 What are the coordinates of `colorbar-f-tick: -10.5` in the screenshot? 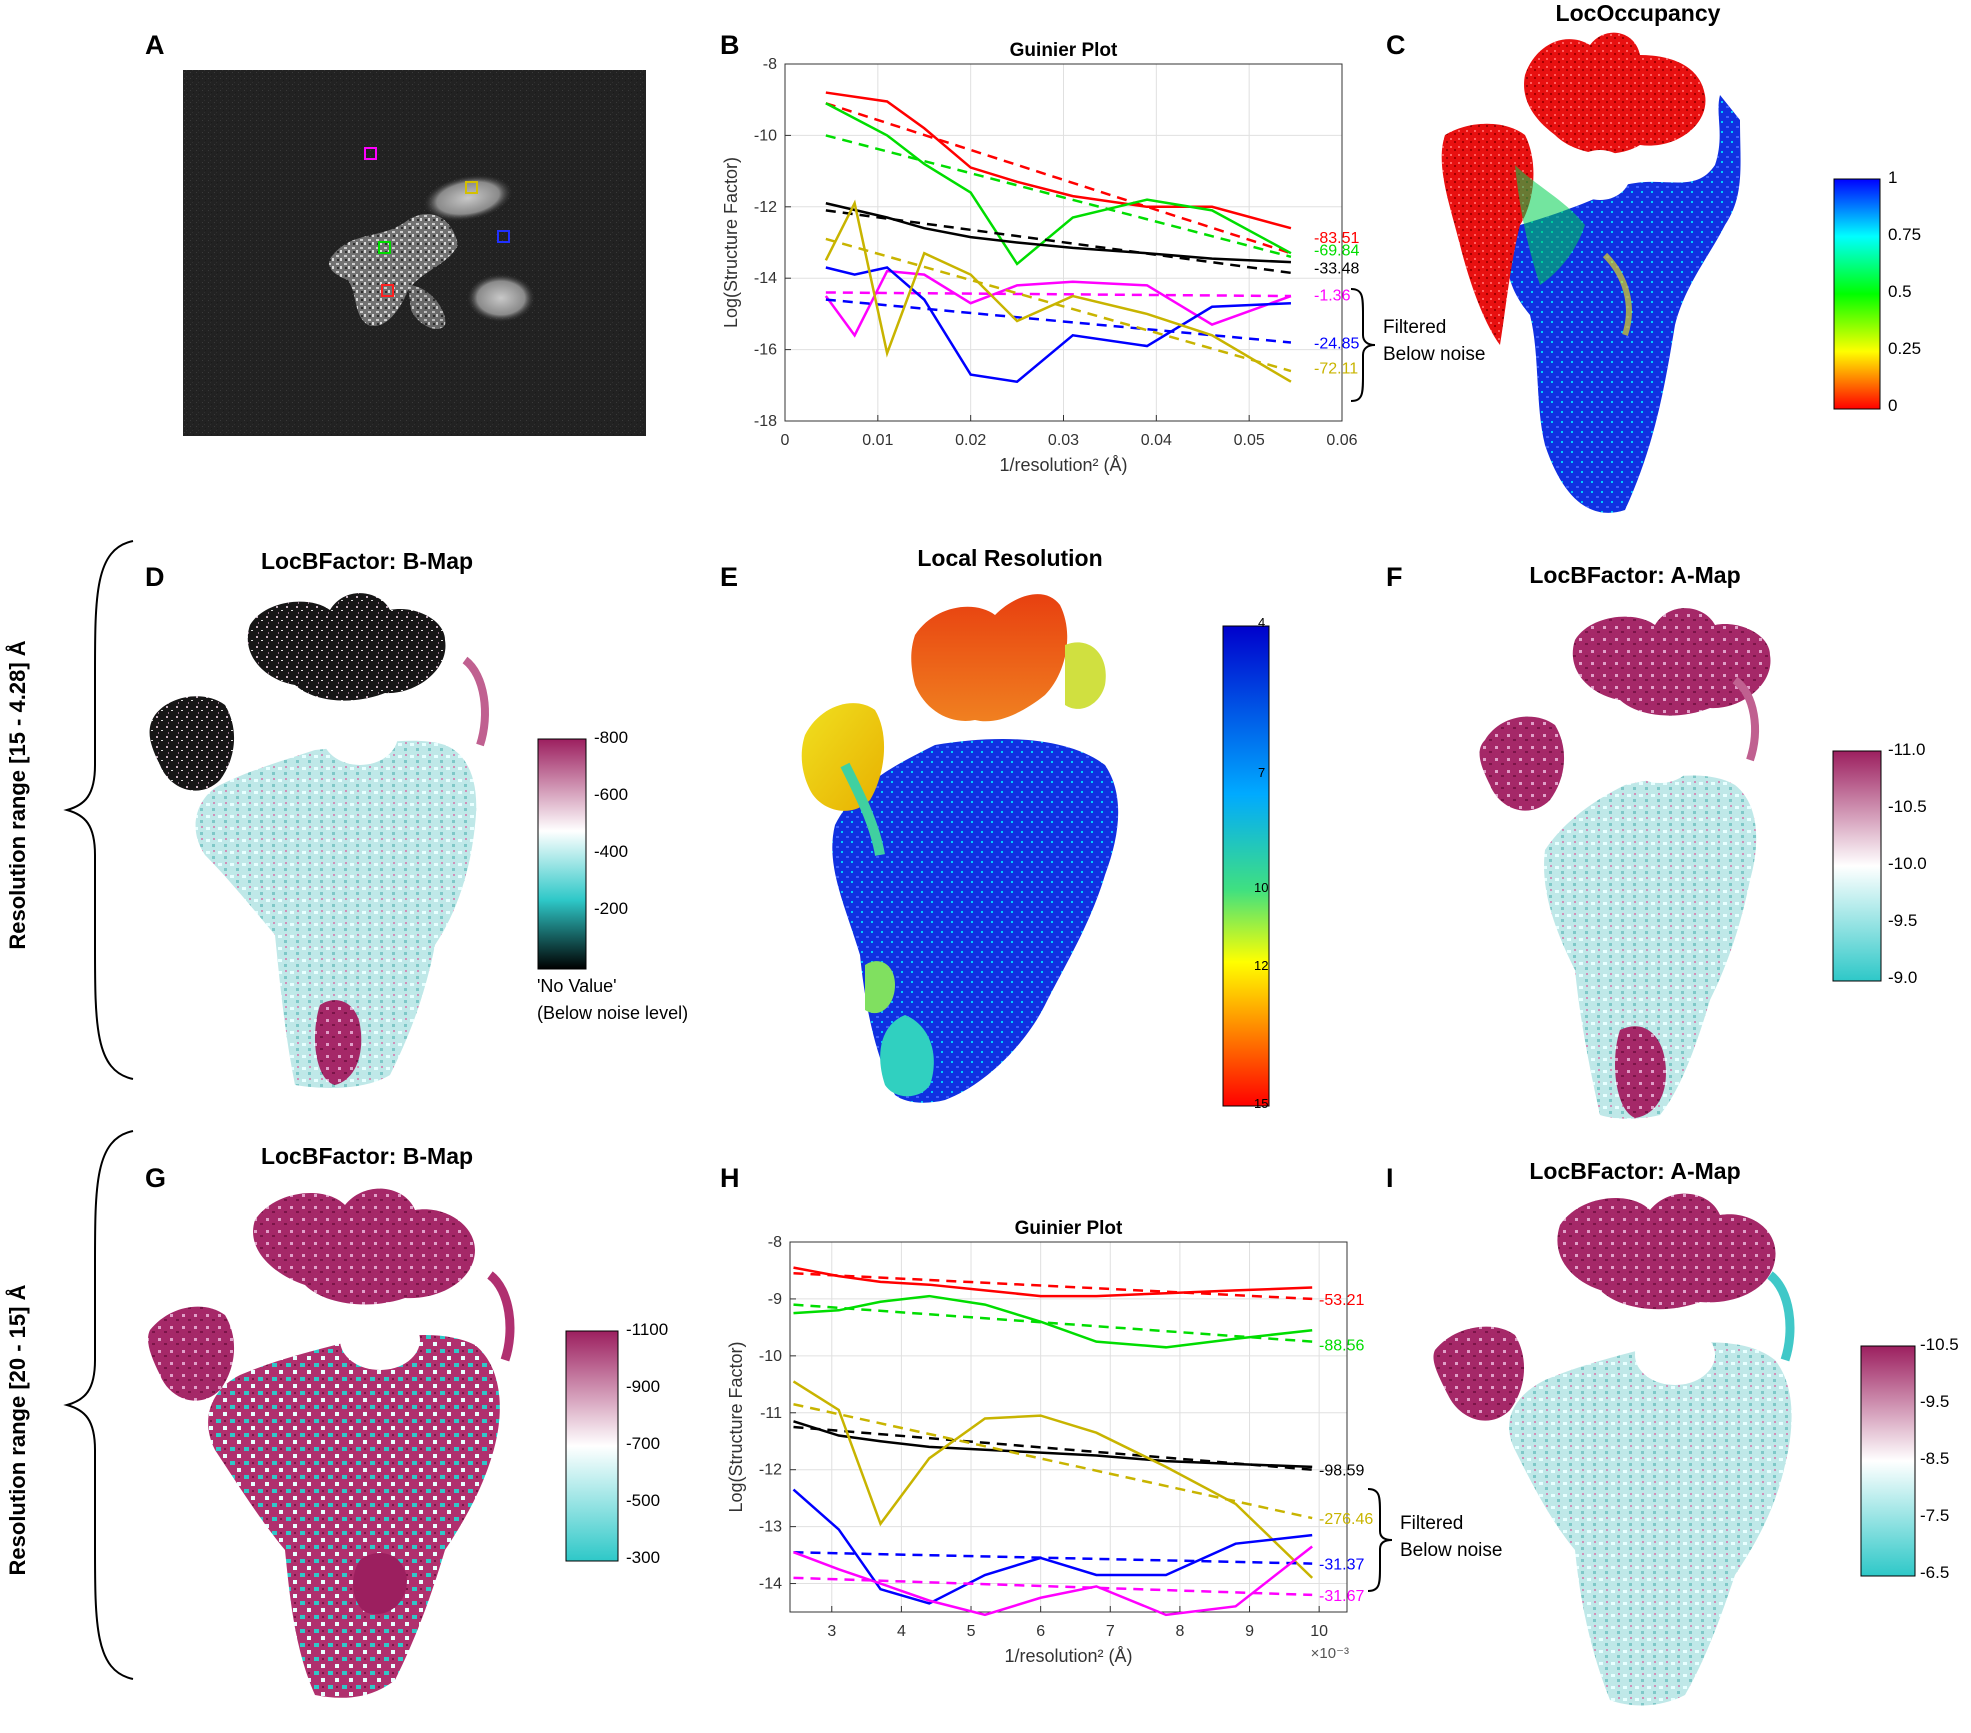 It's located at (1907, 806).